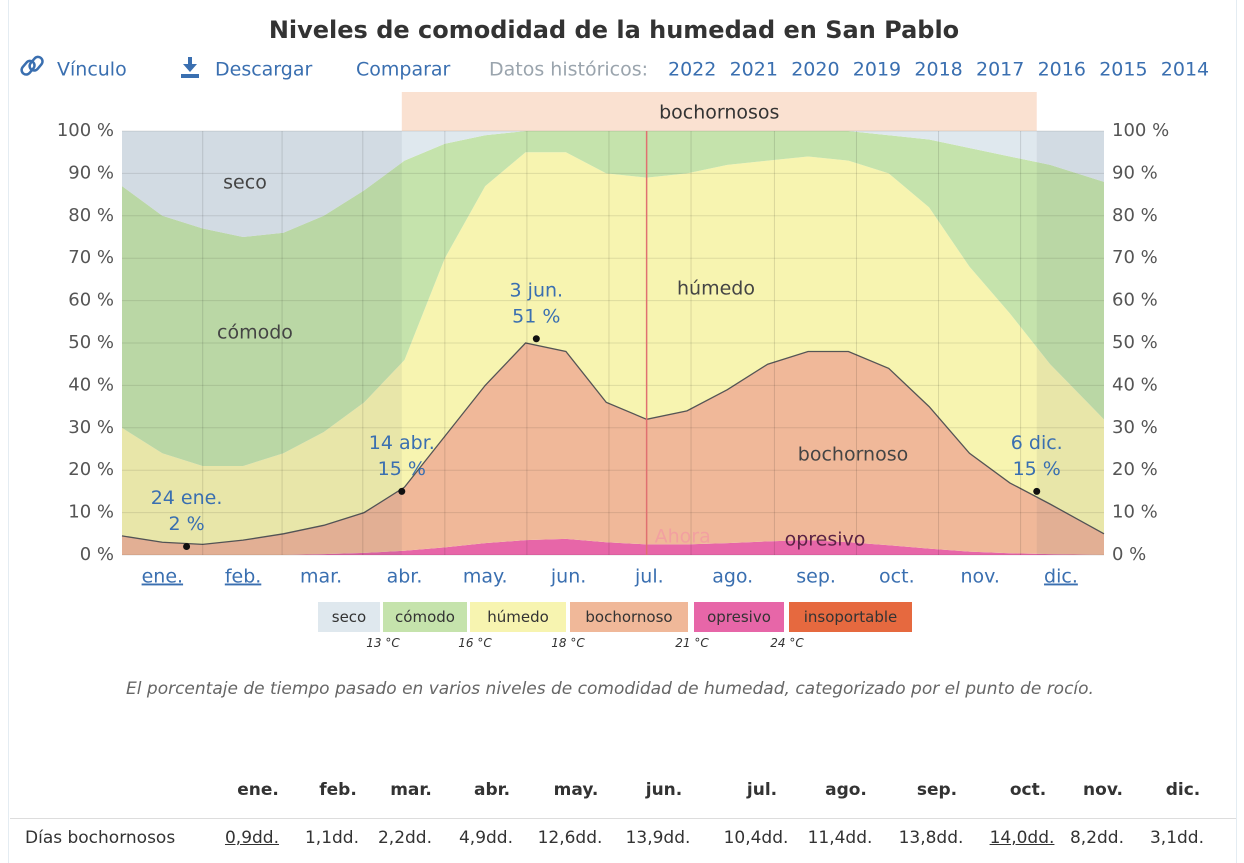 The image size is (1244, 863). What do you see at coordinates (405, 577) in the screenshot?
I see `x-tick-label: abr.` at bounding box center [405, 577].